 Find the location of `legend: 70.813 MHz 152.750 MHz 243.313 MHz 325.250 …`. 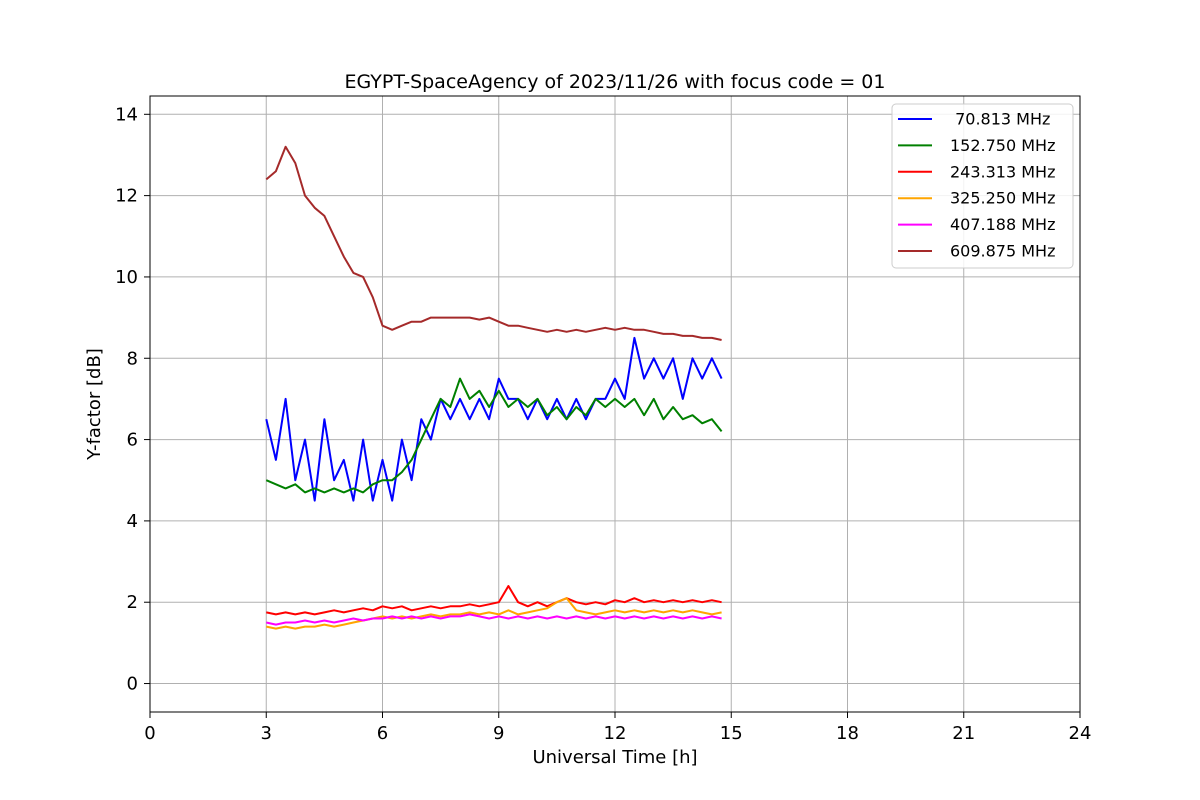

legend: 70.813 MHz 152.750 MHz 243.313 MHz 325.250 … is located at coordinates (982, 186).